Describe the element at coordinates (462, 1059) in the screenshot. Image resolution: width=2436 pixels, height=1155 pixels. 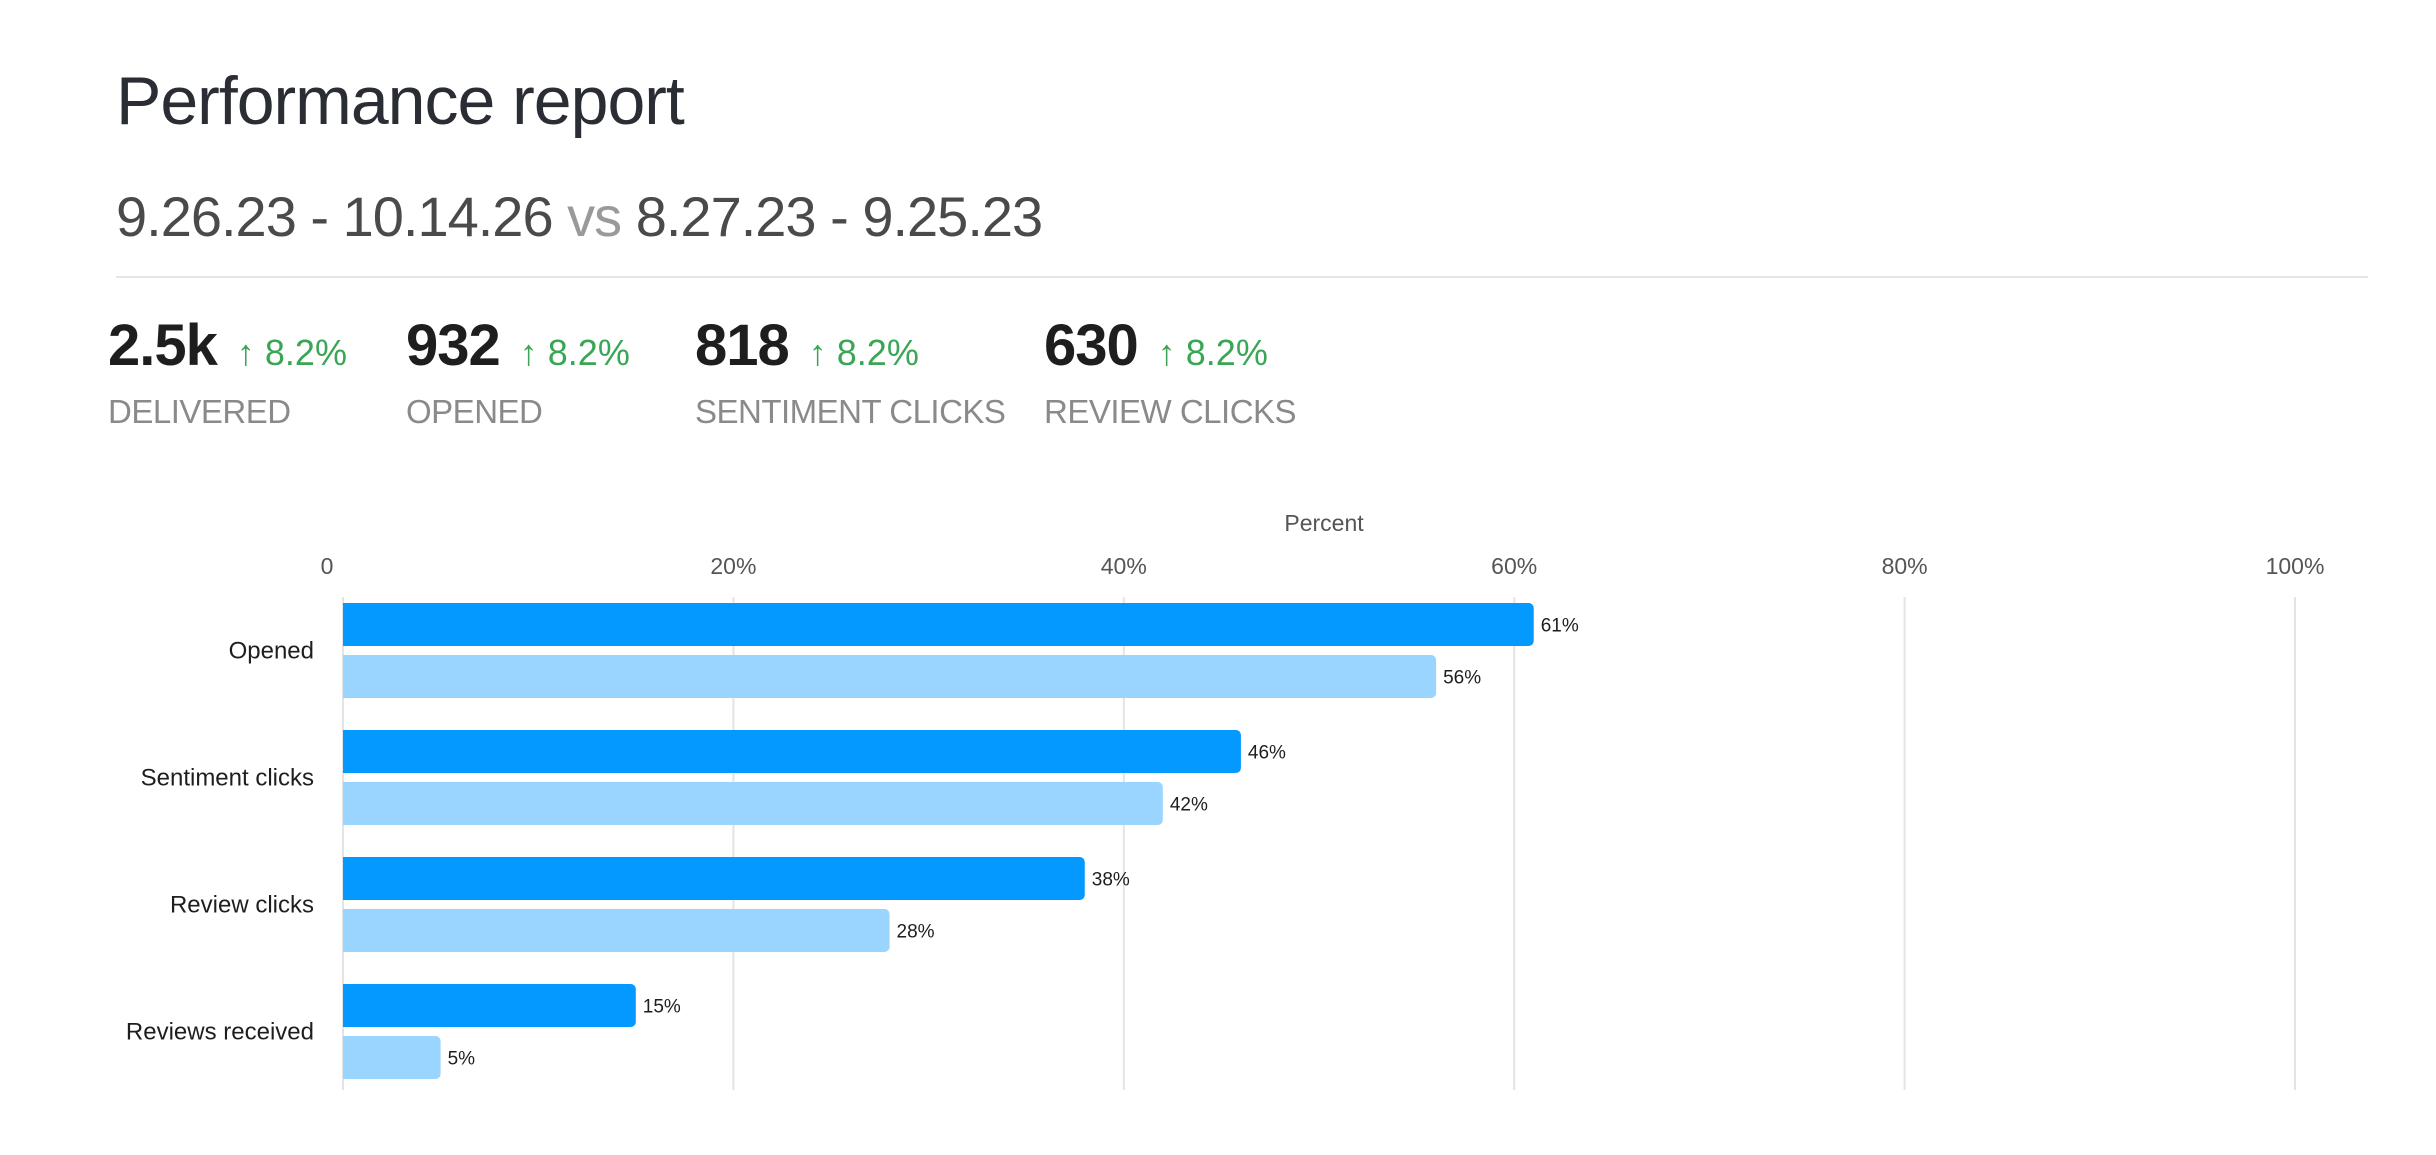
I see `bar-value-label: 5%` at that location.